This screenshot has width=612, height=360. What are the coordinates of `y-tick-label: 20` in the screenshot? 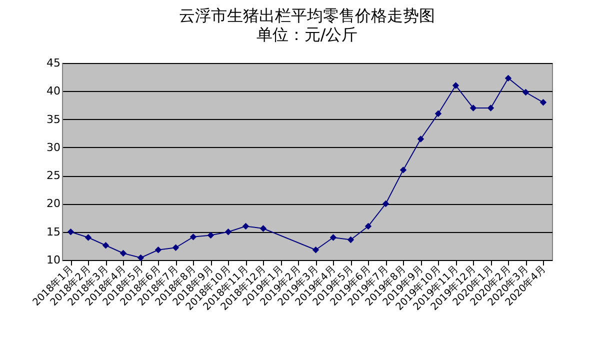 It's located at (53, 203).